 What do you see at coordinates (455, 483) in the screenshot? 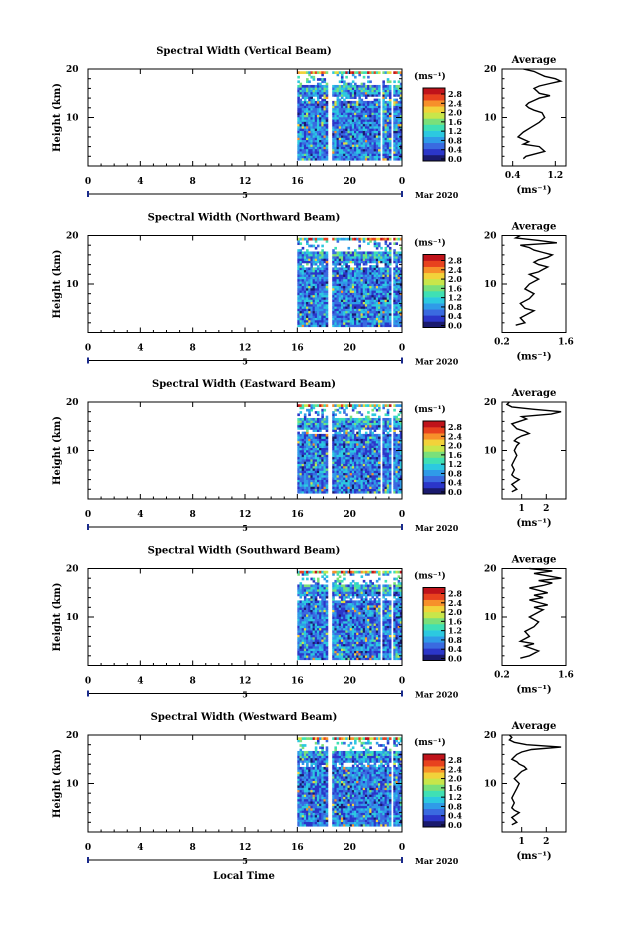
I see `colorbar-tick-label: 0.4` at bounding box center [455, 483].